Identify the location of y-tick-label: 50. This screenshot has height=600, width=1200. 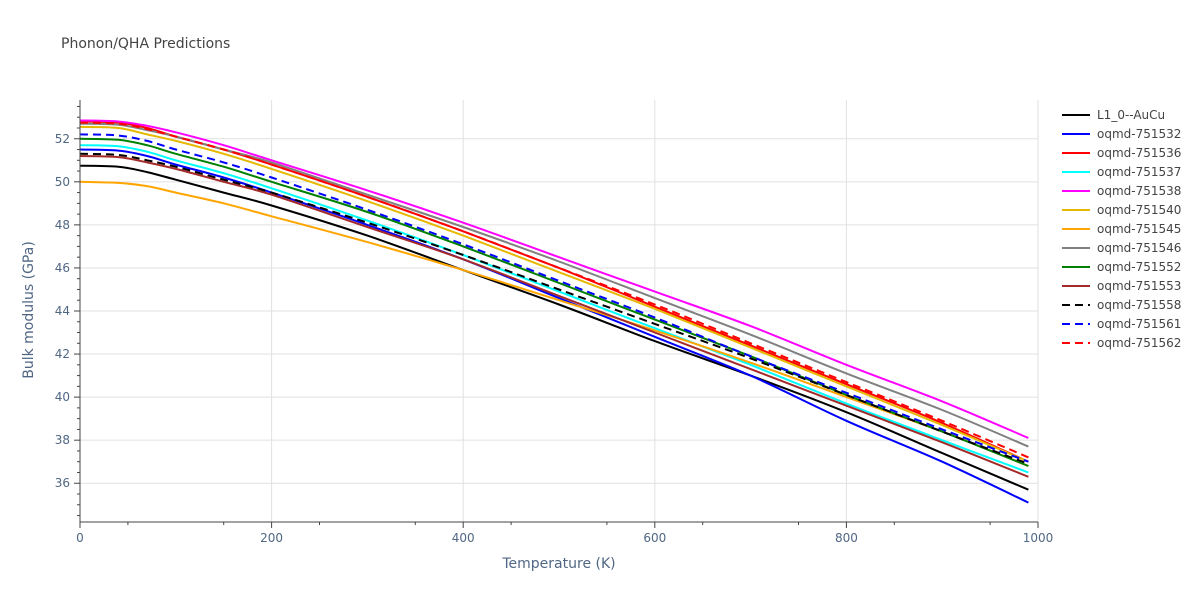
(62, 182).